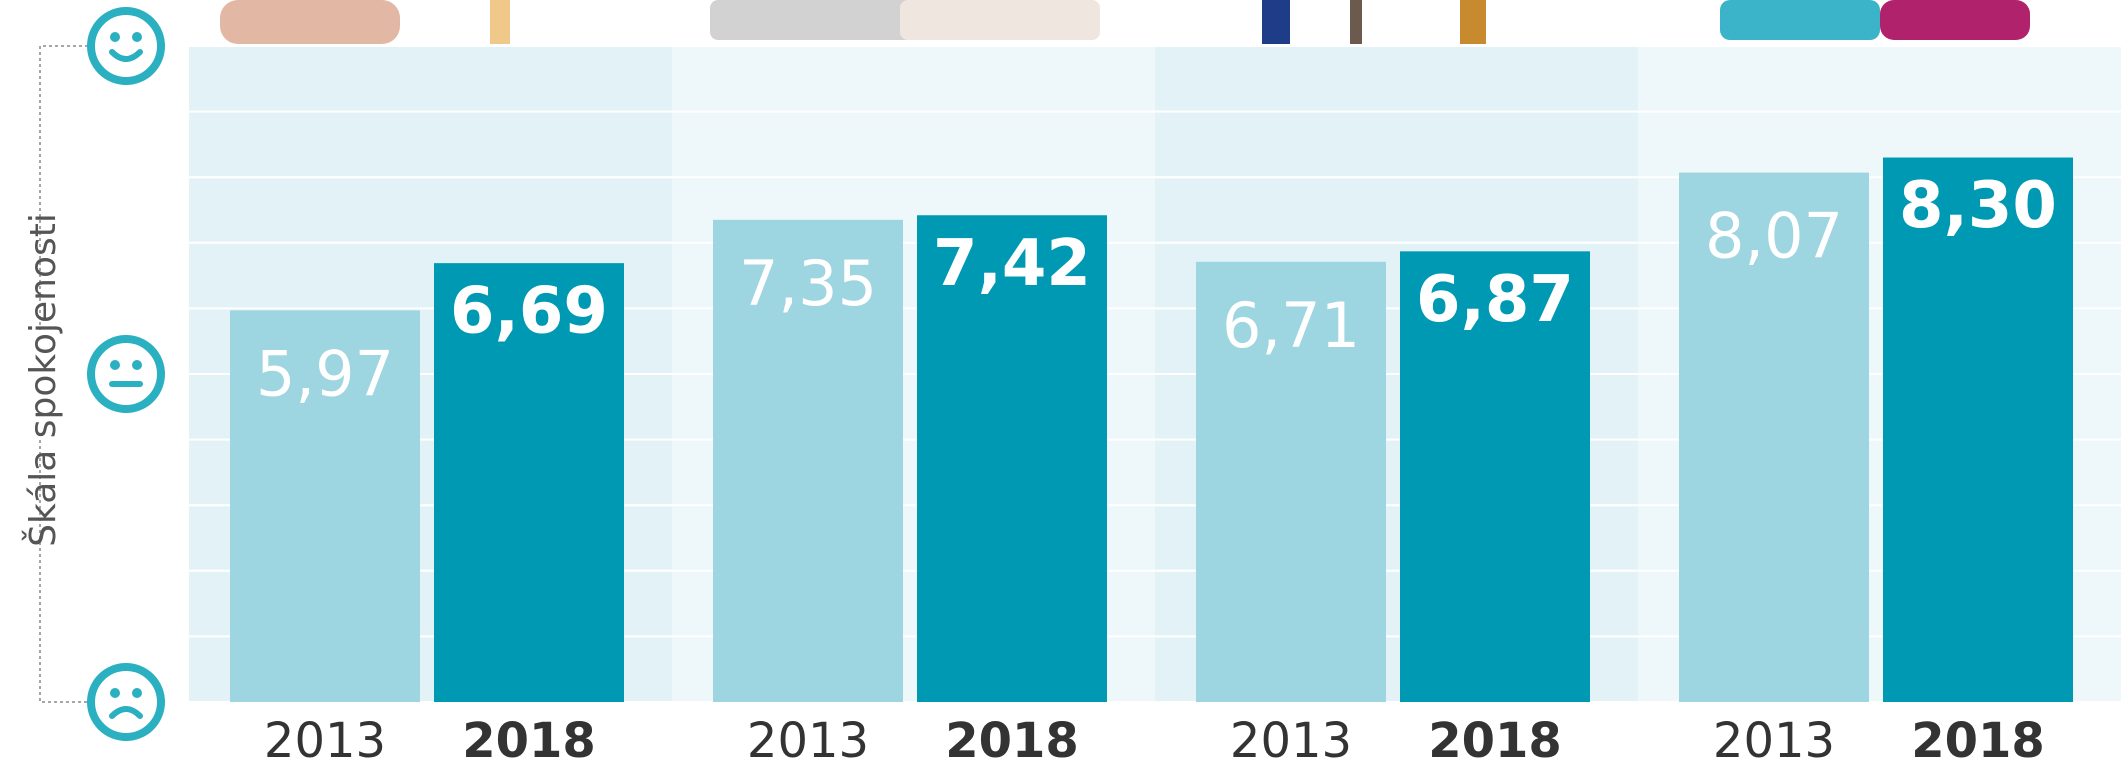 The height and width of the screenshot is (767, 2121). Describe the element at coordinates (1125, 22) in the screenshot. I see `top-illustrations` at that location.